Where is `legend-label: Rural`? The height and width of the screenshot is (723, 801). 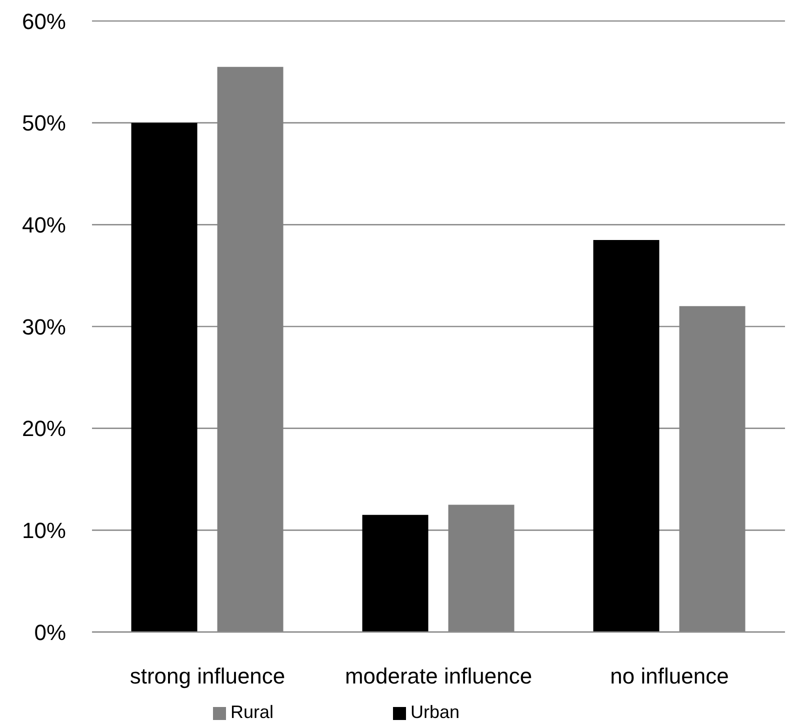
legend-label: Rural is located at coordinates (252, 712).